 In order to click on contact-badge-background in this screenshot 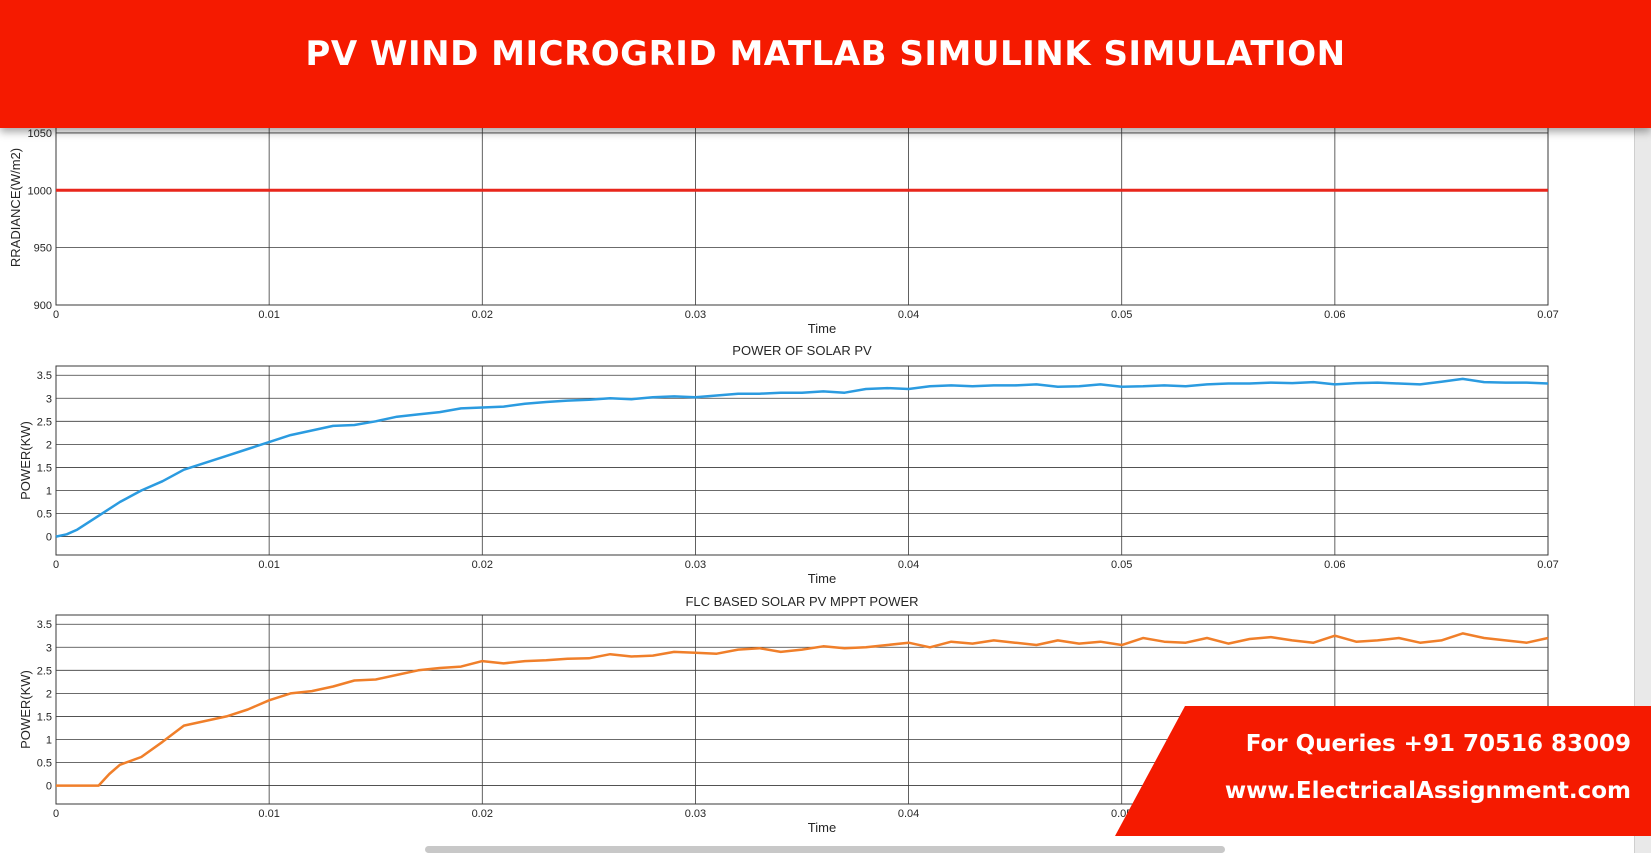, I will do `click(1383, 771)`.